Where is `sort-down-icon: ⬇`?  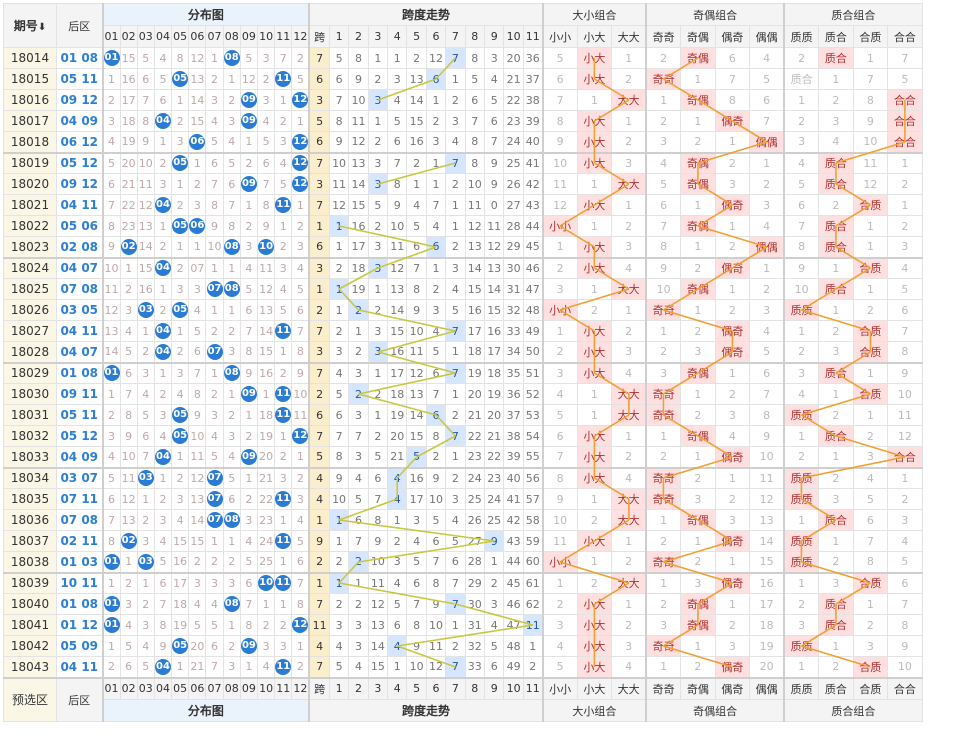
sort-down-icon: ⬇ is located at coordinates (42, 27).